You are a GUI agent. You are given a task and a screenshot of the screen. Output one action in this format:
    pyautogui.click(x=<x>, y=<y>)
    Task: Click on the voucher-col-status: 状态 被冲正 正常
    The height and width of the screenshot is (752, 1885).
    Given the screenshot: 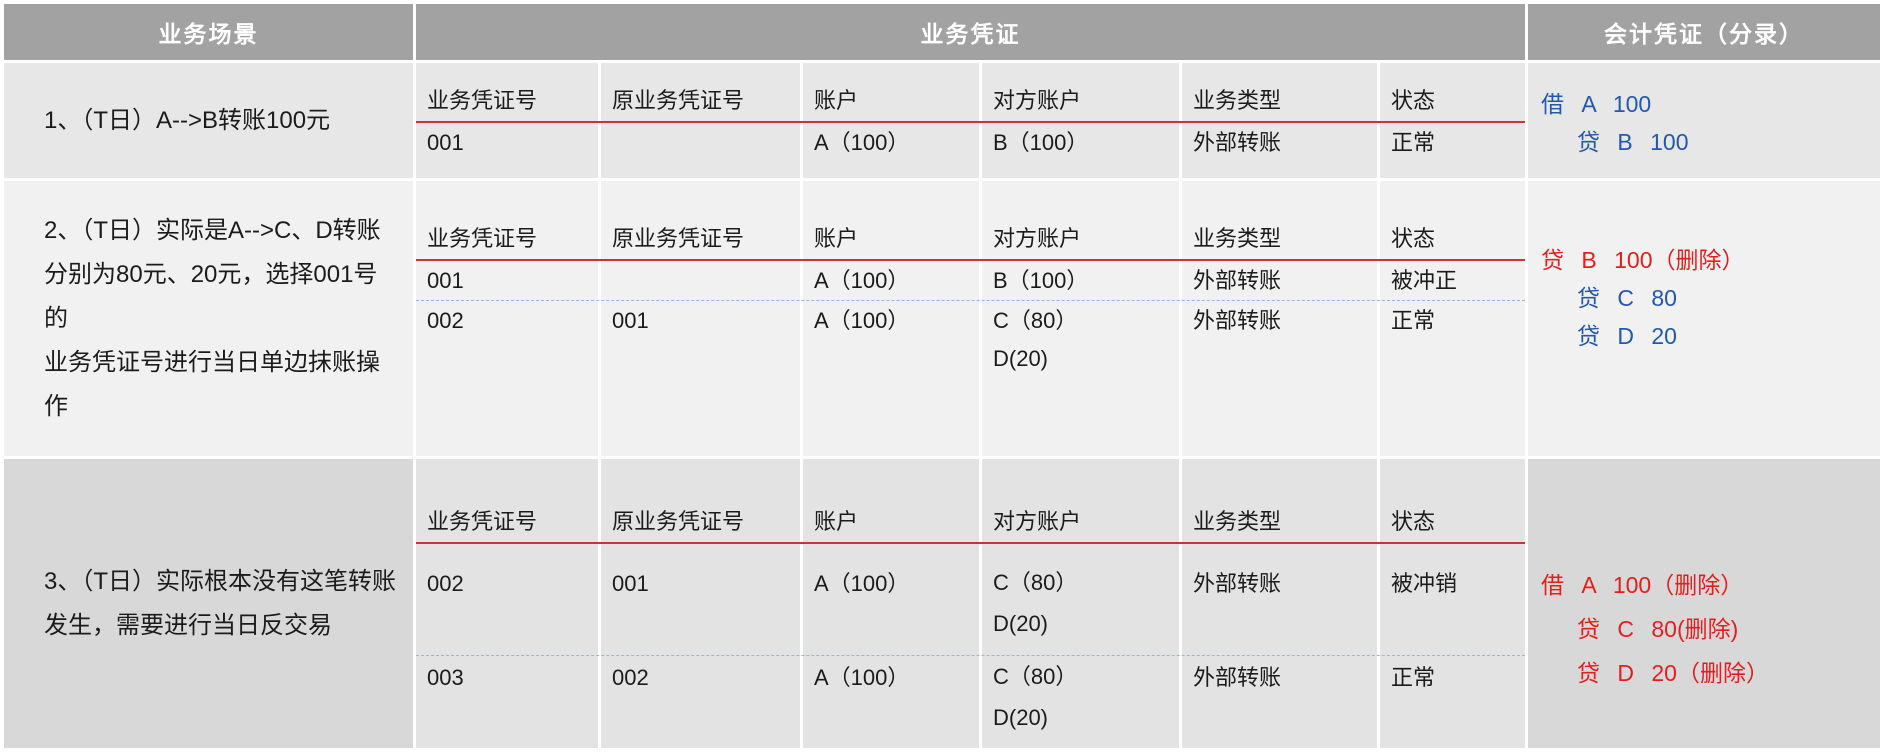 What is the action you would take?
    pyautogui.click(x=1452, y=318)
    